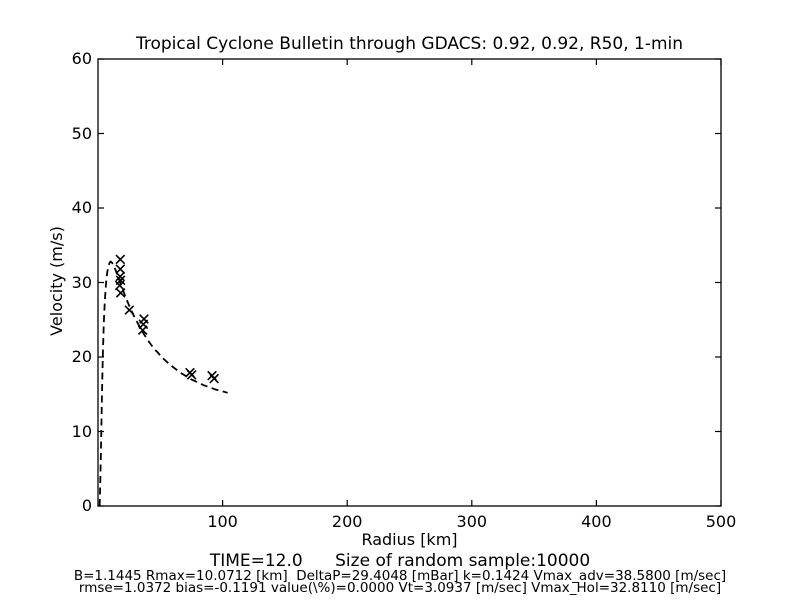 The width and height of the screenshot is (800, 600). I want to click on y-tick-label: 30, so click(81, 282).